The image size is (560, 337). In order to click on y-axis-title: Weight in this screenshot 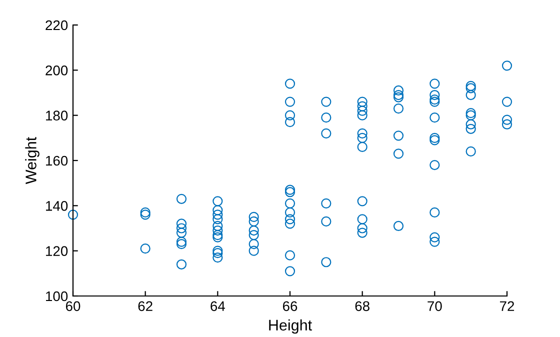, I will do `click(32, 160)`.